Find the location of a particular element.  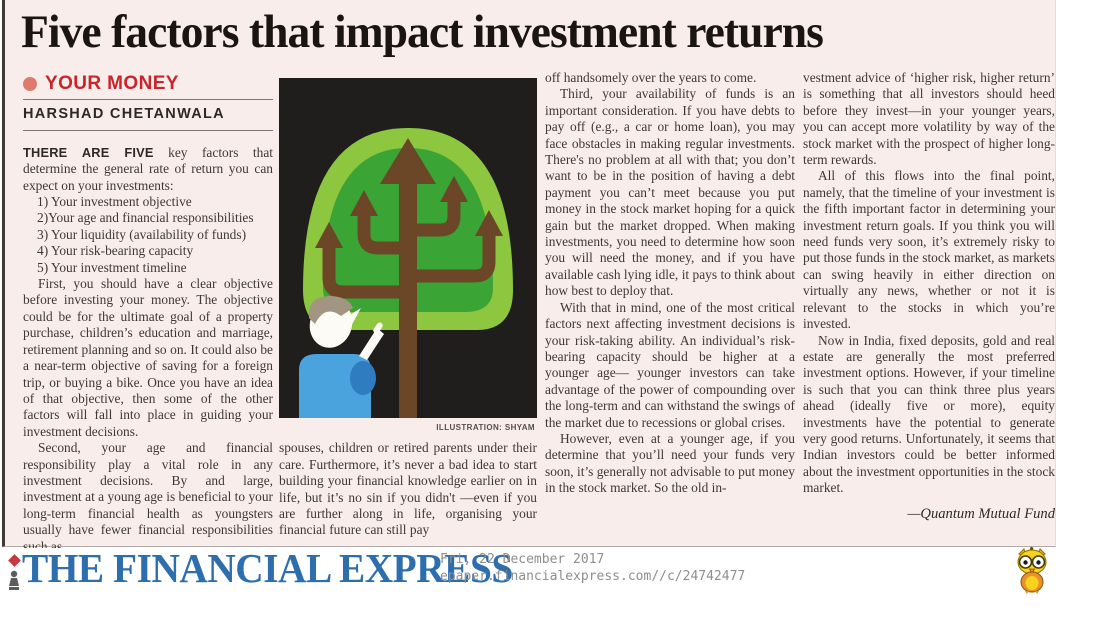

epaper-url-link: epaper.financialexpress.com//c/24742477 is located at coordinates (593, 576).